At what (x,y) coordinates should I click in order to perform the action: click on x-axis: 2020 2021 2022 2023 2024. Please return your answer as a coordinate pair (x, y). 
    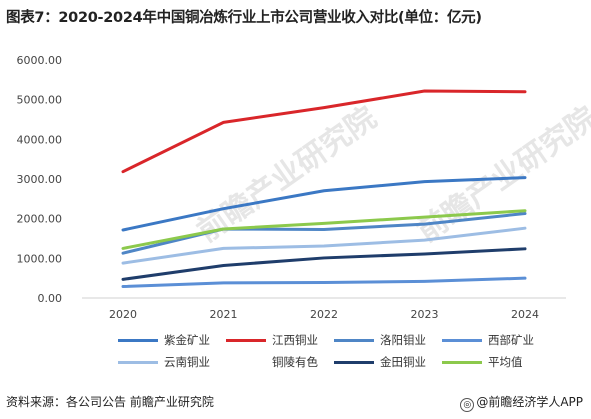
    Looking at the image, I should click on (324, 309).